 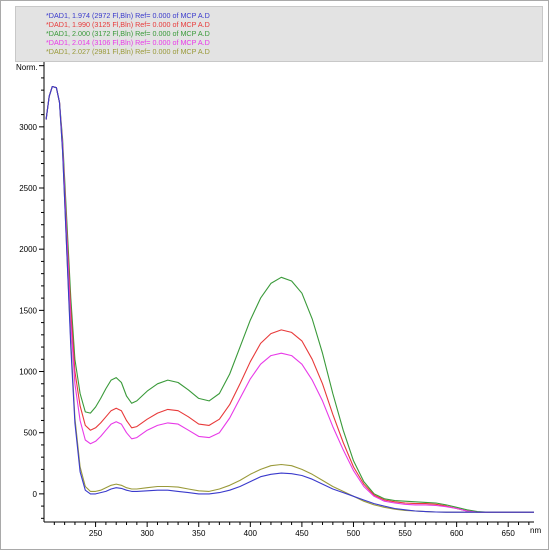 I want to click on y-tick-label: 3000, so click(x=28, y=127).